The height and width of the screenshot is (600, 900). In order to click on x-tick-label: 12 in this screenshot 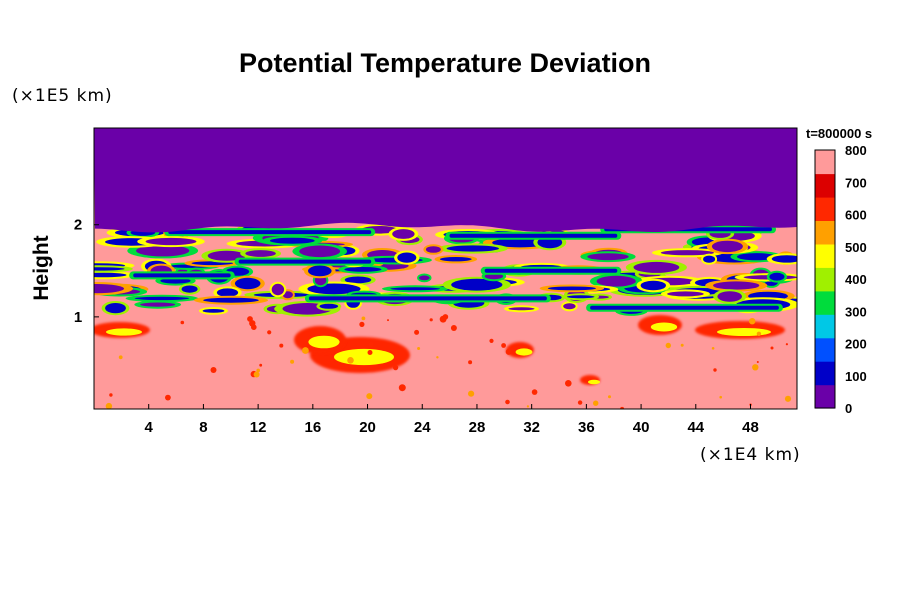, I will do `click(258, 427)`.